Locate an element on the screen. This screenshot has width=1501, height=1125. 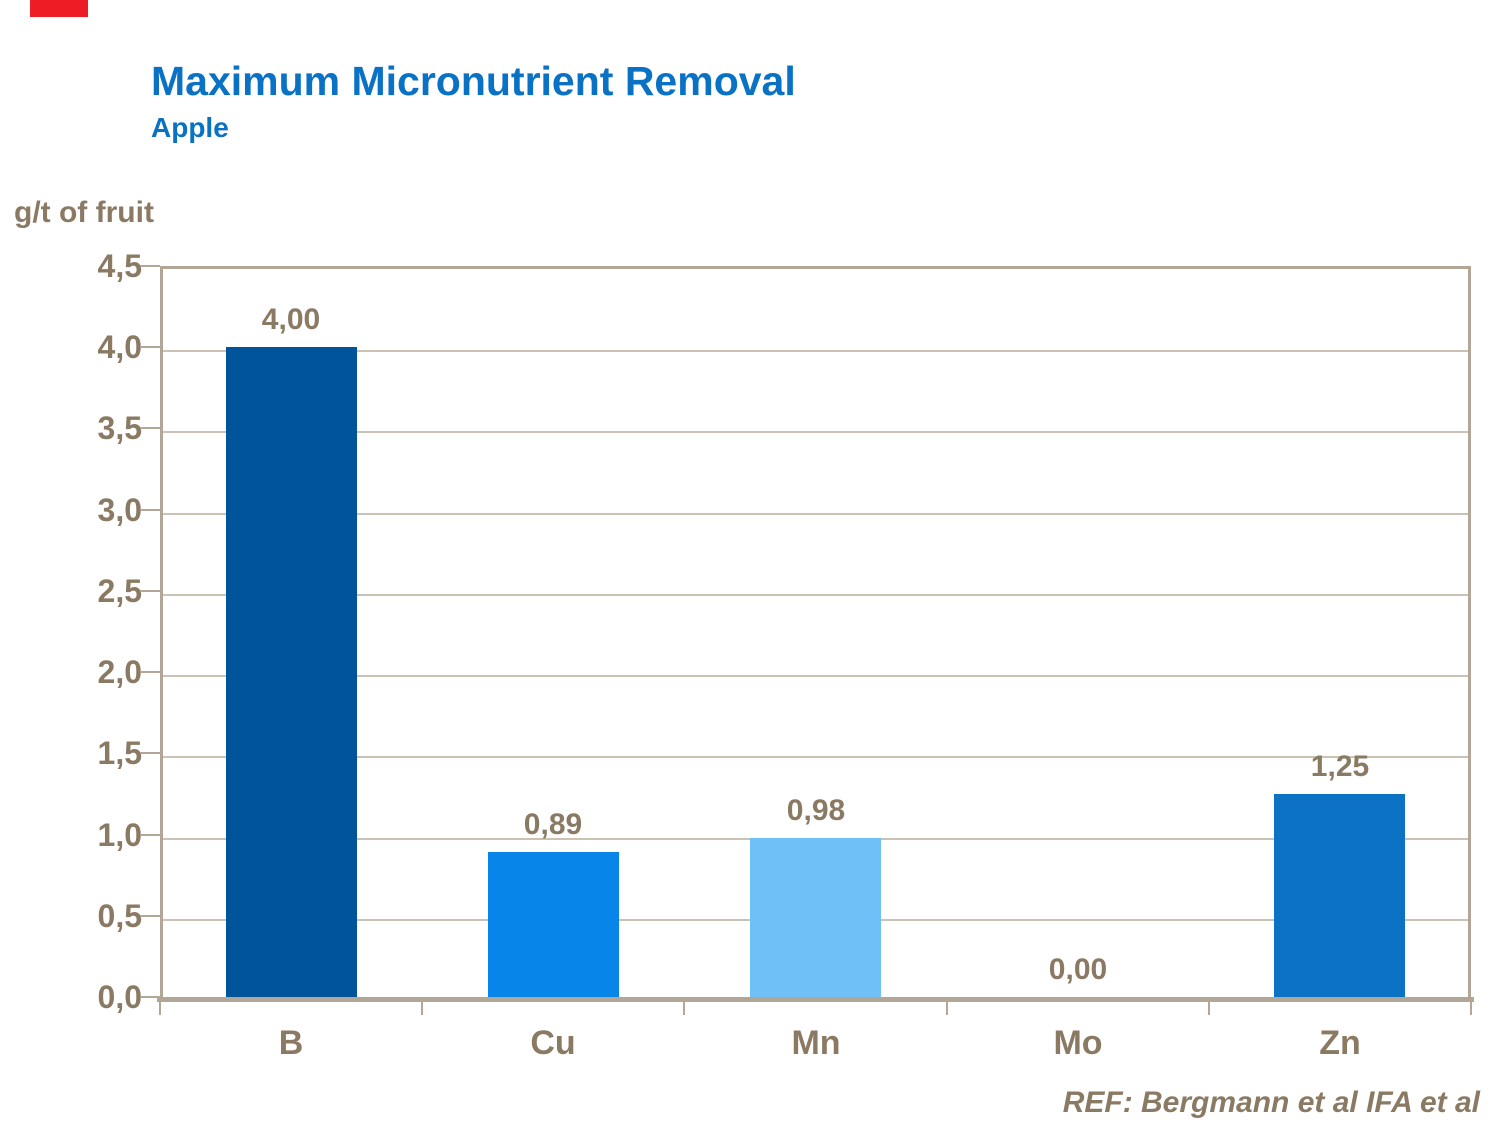
y-tick-label-3,5: 3,5 is located at coordinates (119, 428).